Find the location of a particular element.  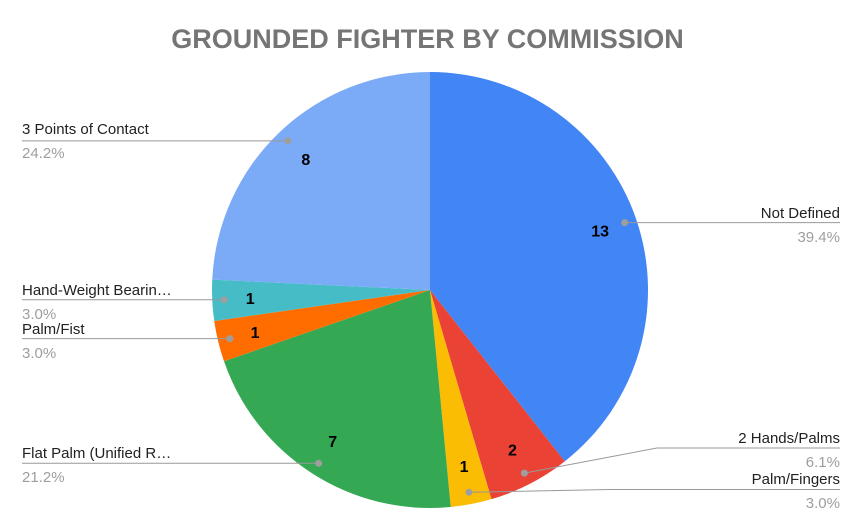

pie-slice-palm-fist is located at coordinates (322, 326).